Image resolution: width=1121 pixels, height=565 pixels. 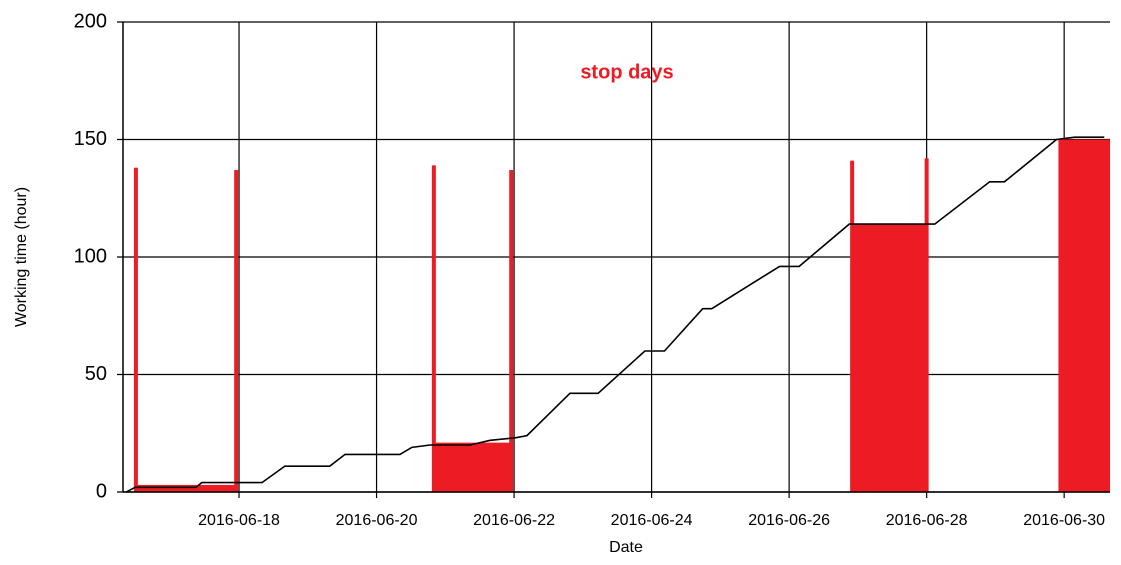 What do you see at coordinates (789, 520) in the screenshot?
I see `x-tick-label: 2016-06-26` at bounding box center [789, 520].